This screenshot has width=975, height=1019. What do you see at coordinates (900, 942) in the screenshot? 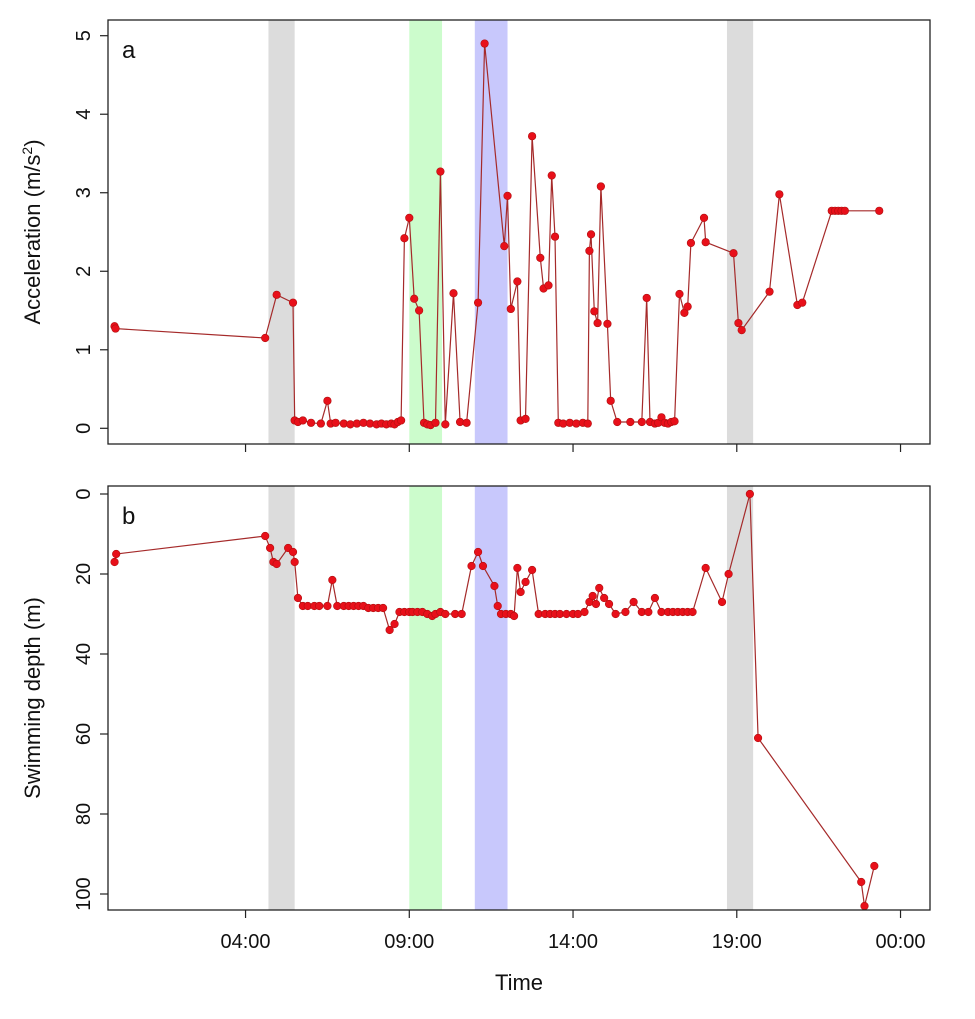
I see `x-tick-label: 00:00` at bounding box center [900, 942].